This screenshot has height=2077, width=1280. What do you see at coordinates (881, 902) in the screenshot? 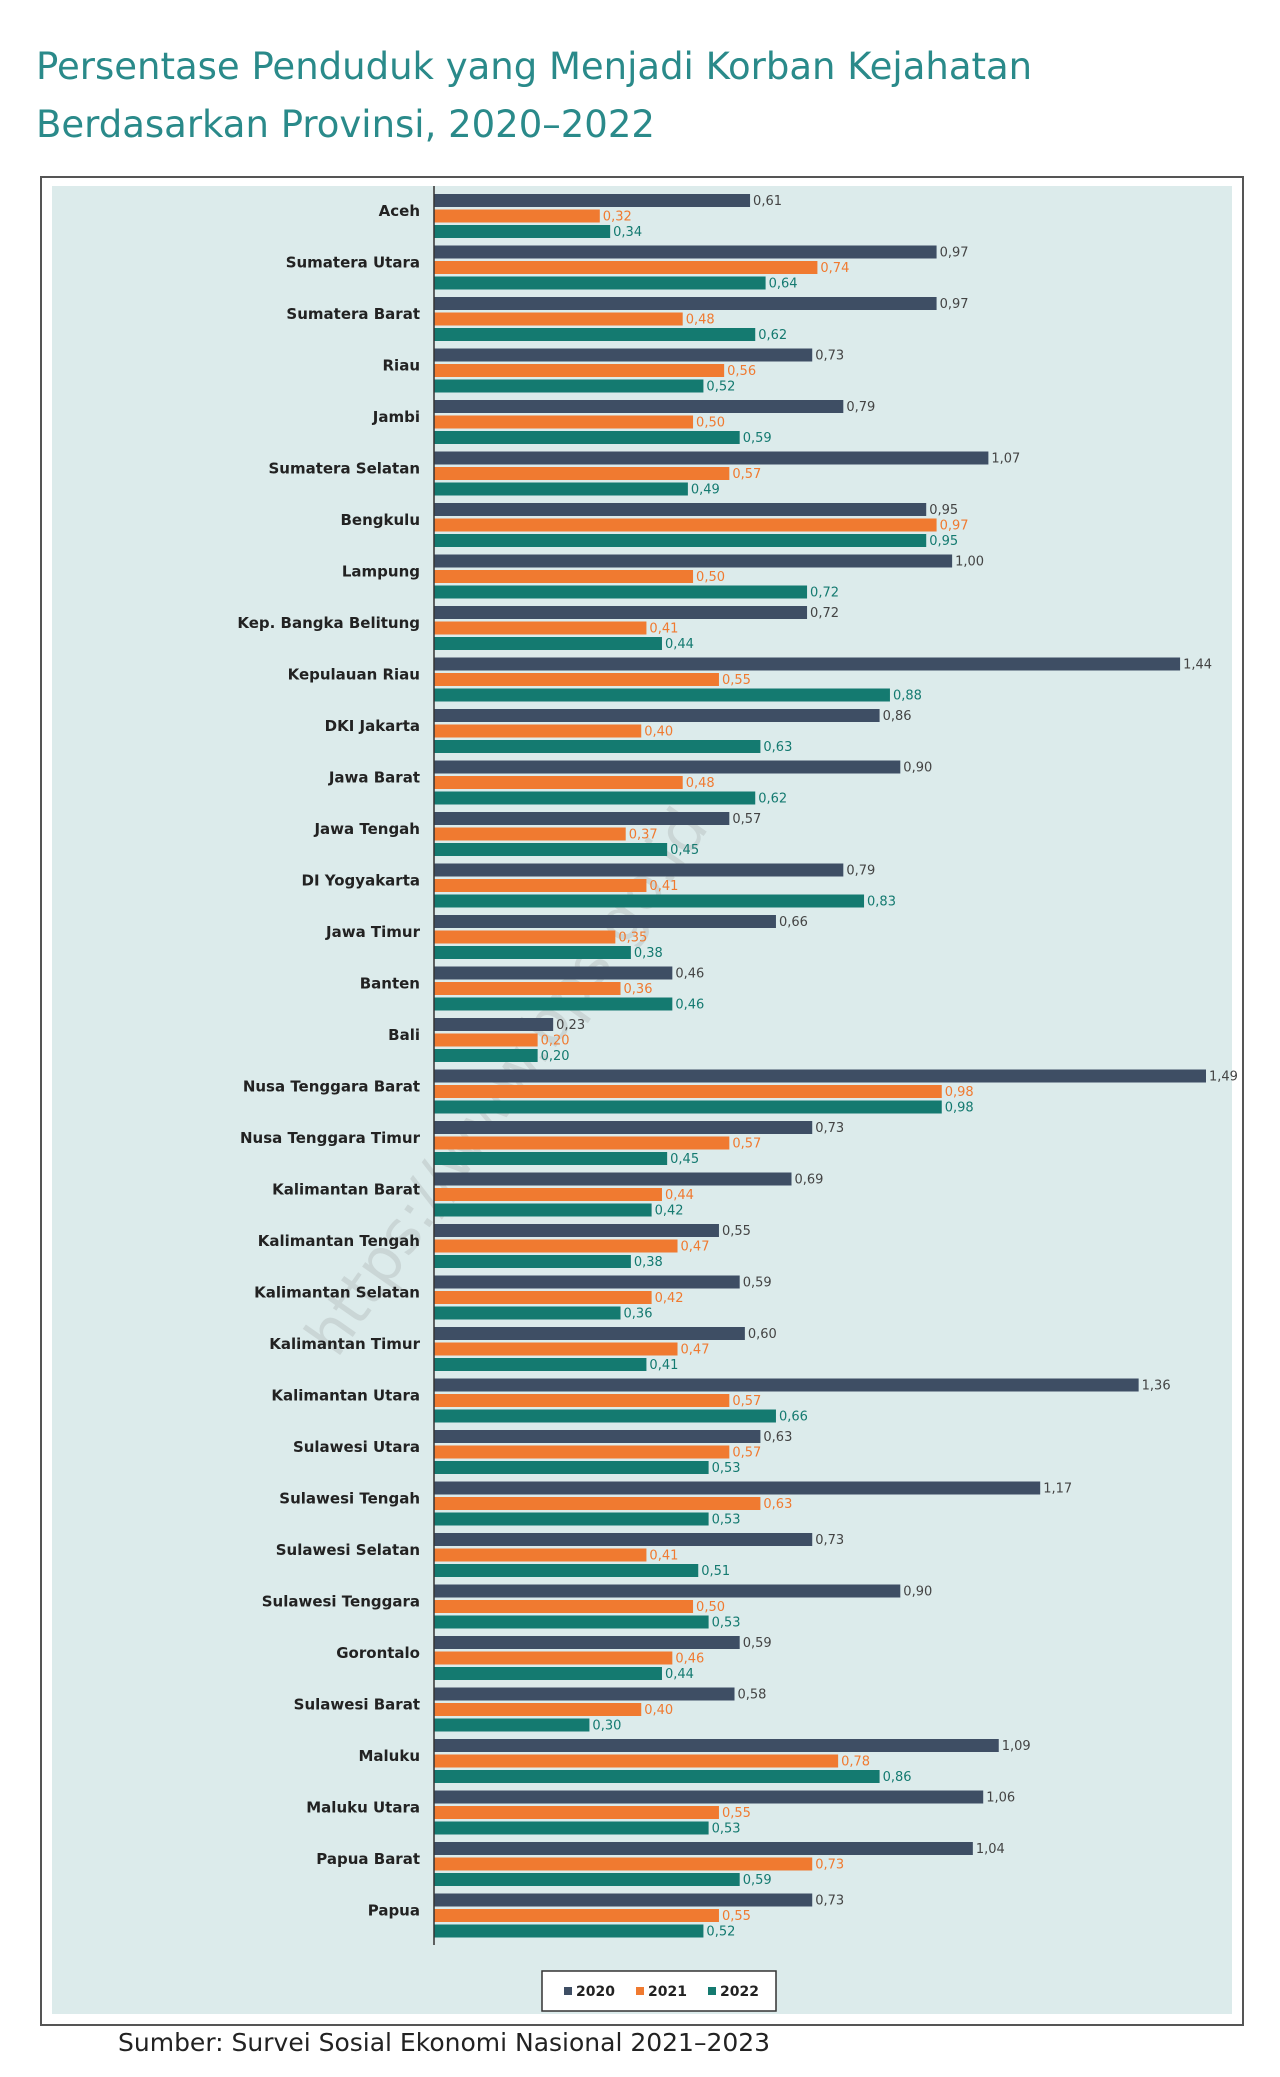
I see `value-label: 0,83` at bounding box center [881, 902].